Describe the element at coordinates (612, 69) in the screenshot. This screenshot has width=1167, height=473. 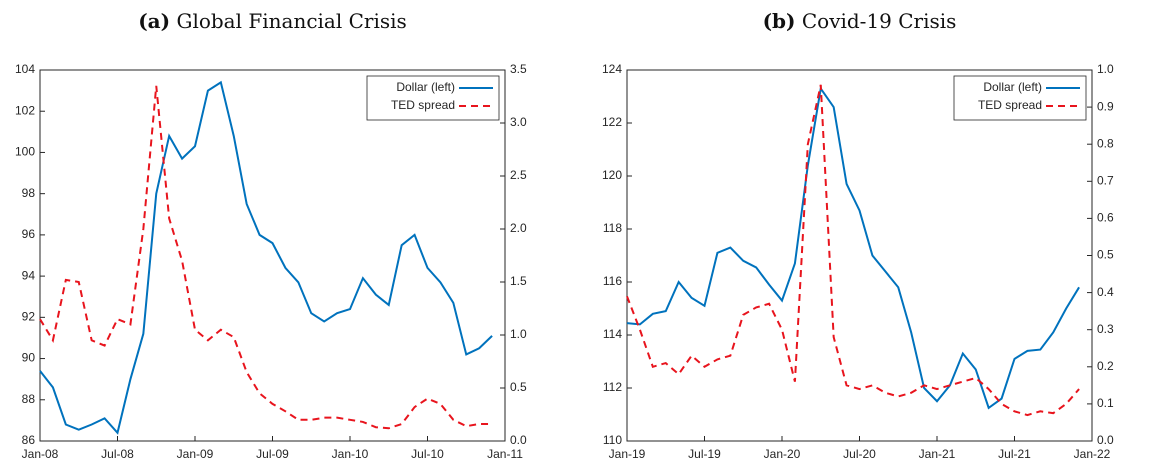
I see `y-tick-label: 124` at that location.